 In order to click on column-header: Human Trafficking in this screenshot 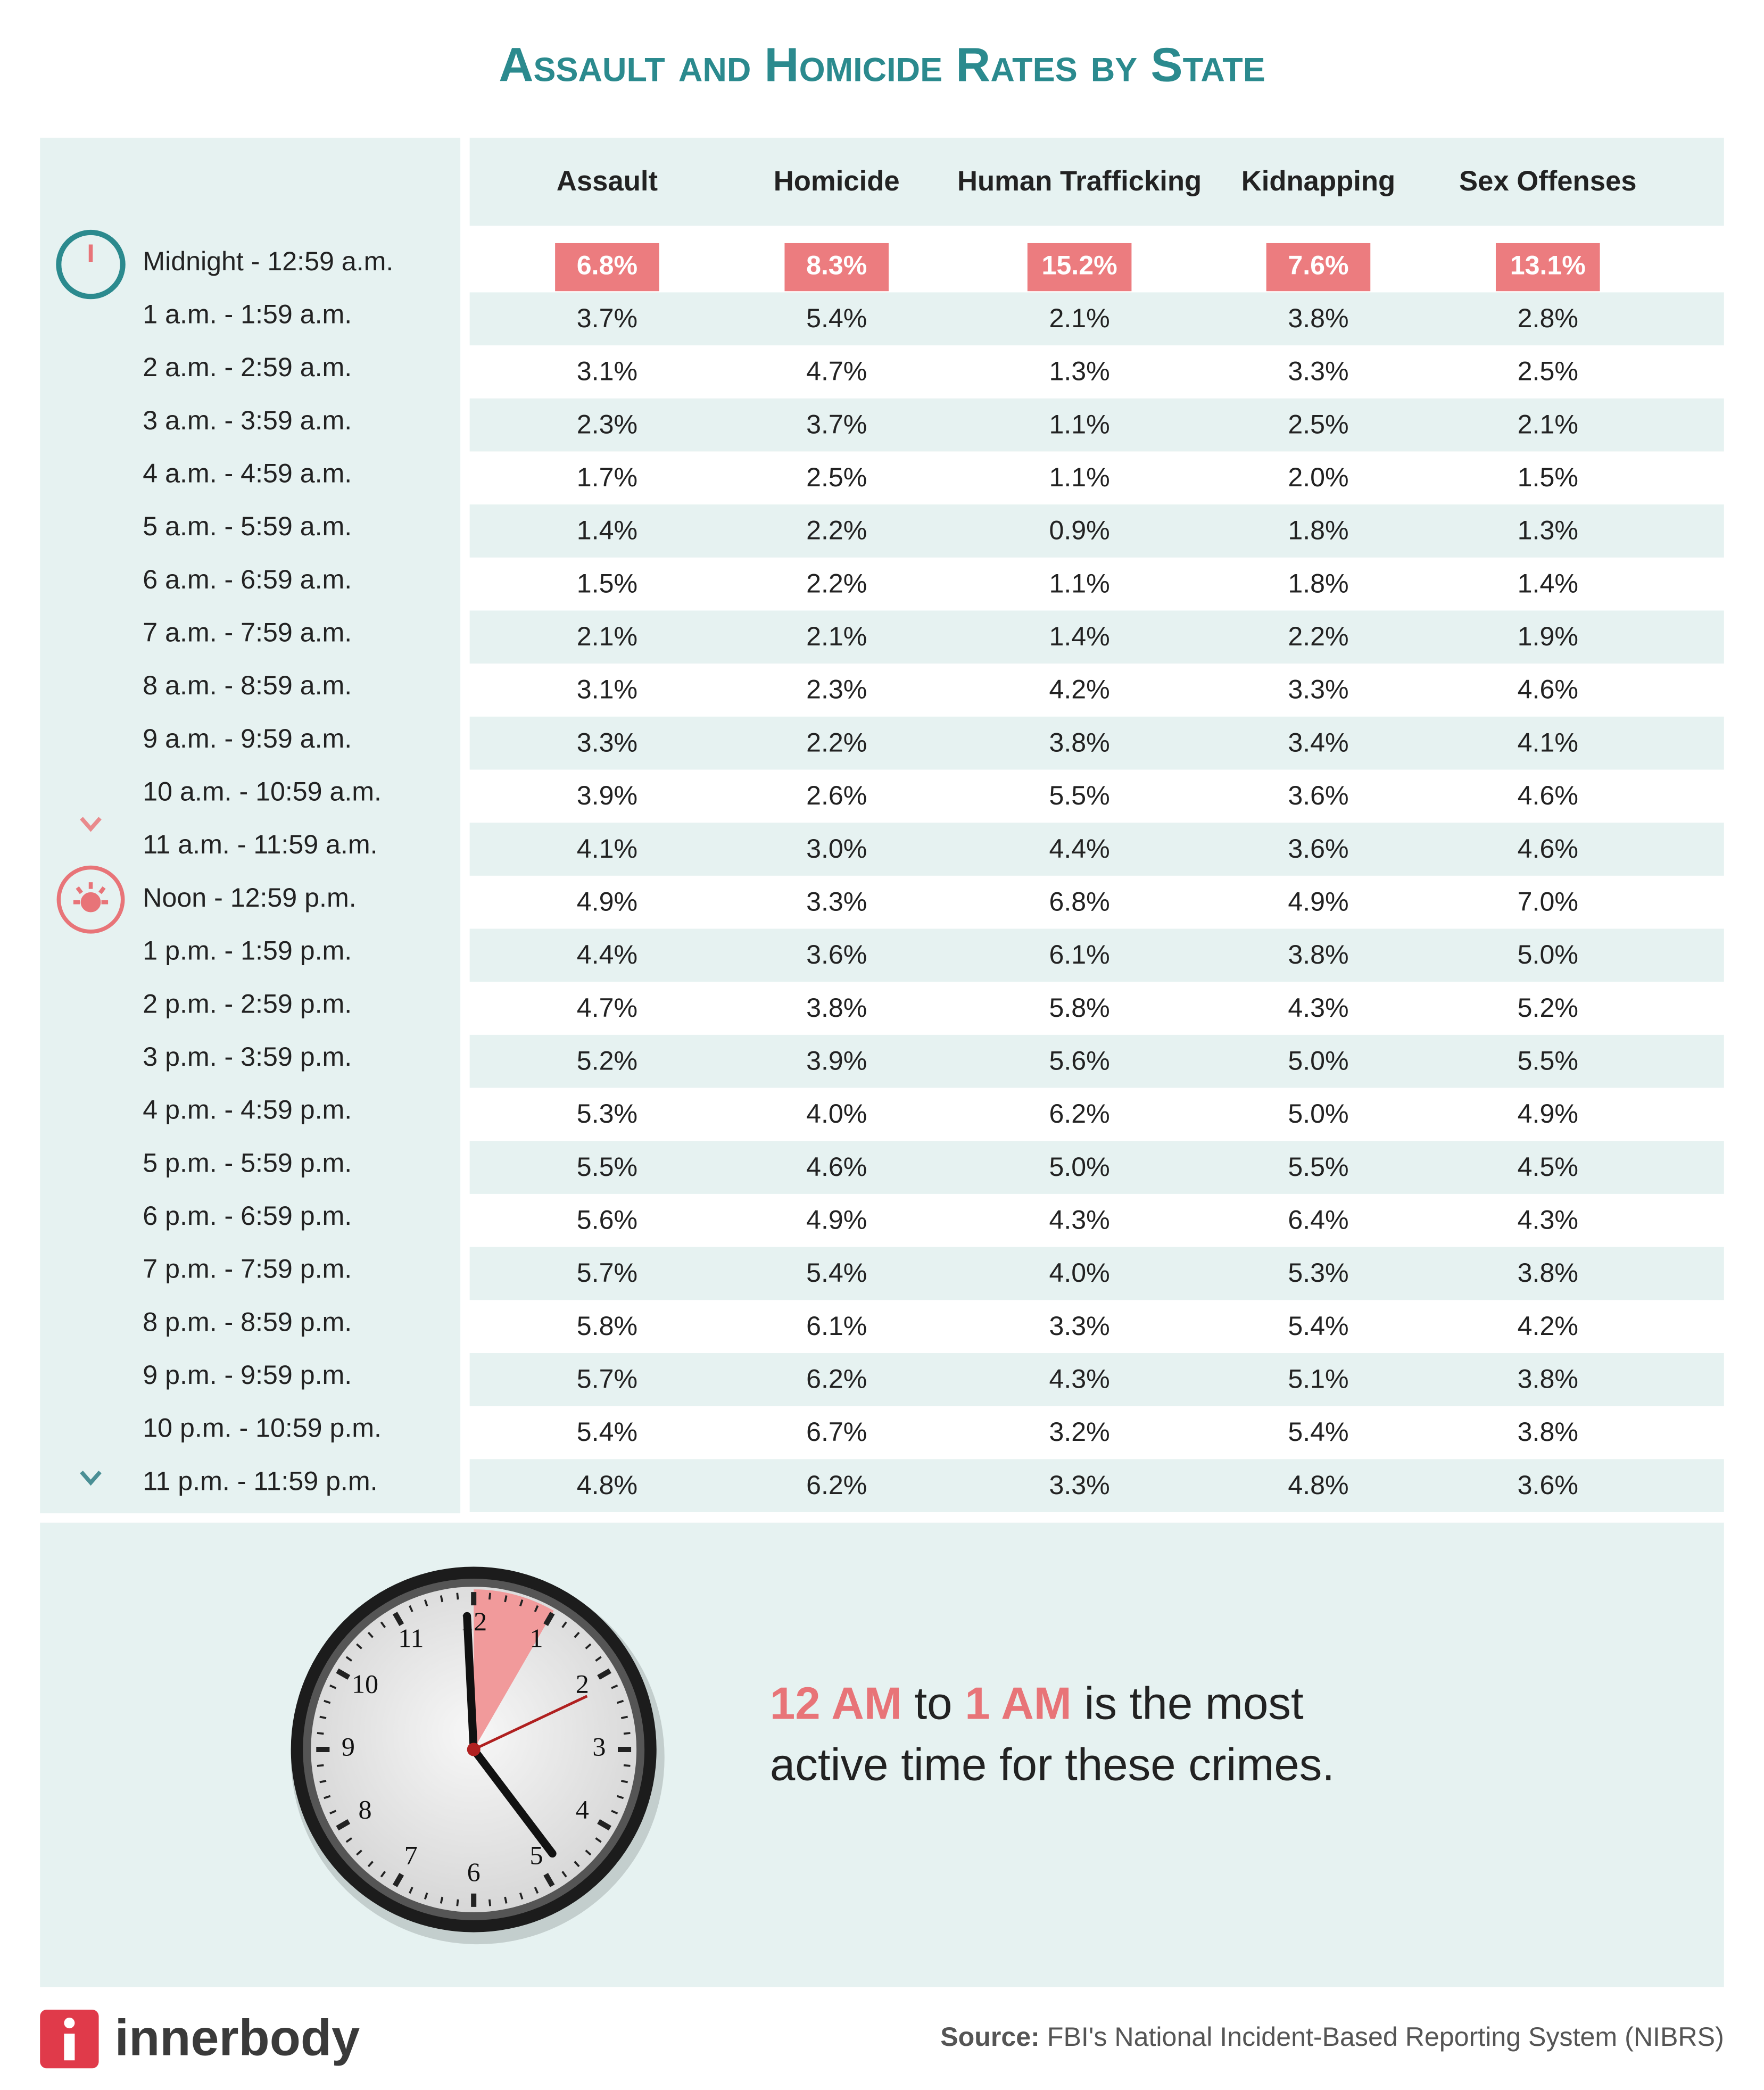, I will do `click(1079, 181)`.